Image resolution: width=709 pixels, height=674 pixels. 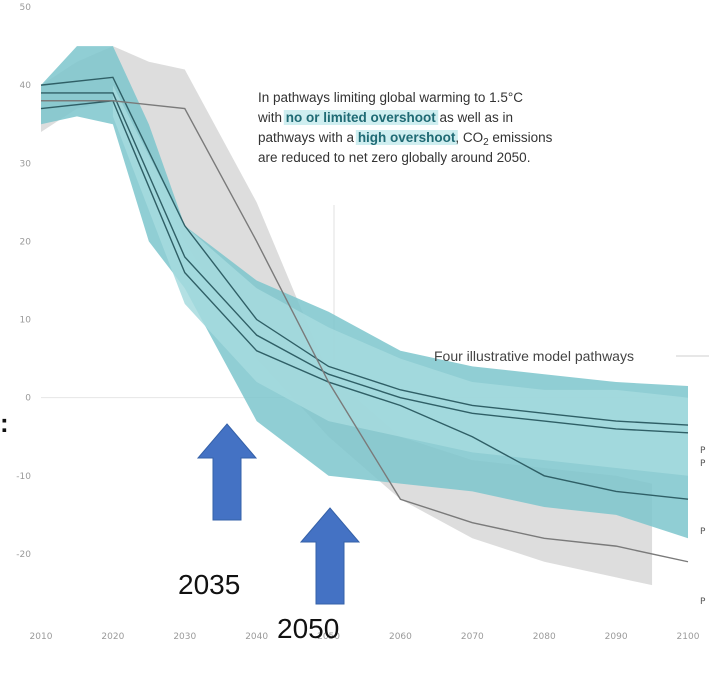 What do you see at coordinates (112, 637) in the screenshot?
I see `x-tick-label: 2020` at bounding box center [112, 637].